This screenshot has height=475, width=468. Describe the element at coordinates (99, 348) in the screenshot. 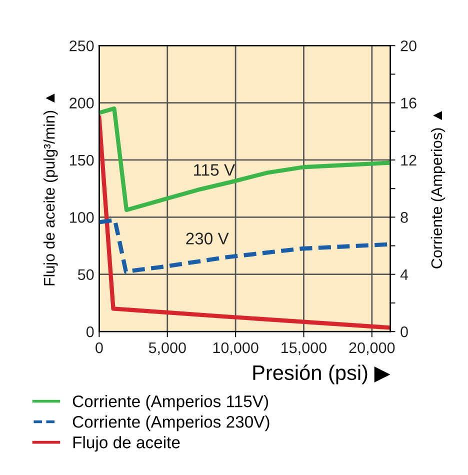

I see `x-tick-label: 0` at that location.